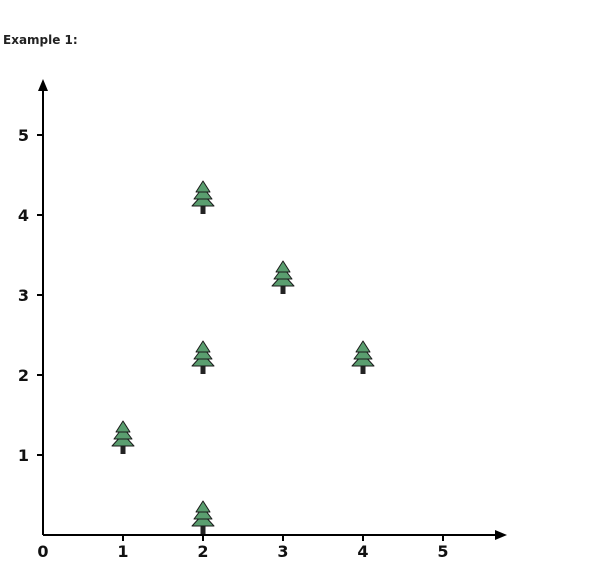  Describe the element at coordinates (442, 551) in the screenshot. I see `x-tick-label: 5` at that location.